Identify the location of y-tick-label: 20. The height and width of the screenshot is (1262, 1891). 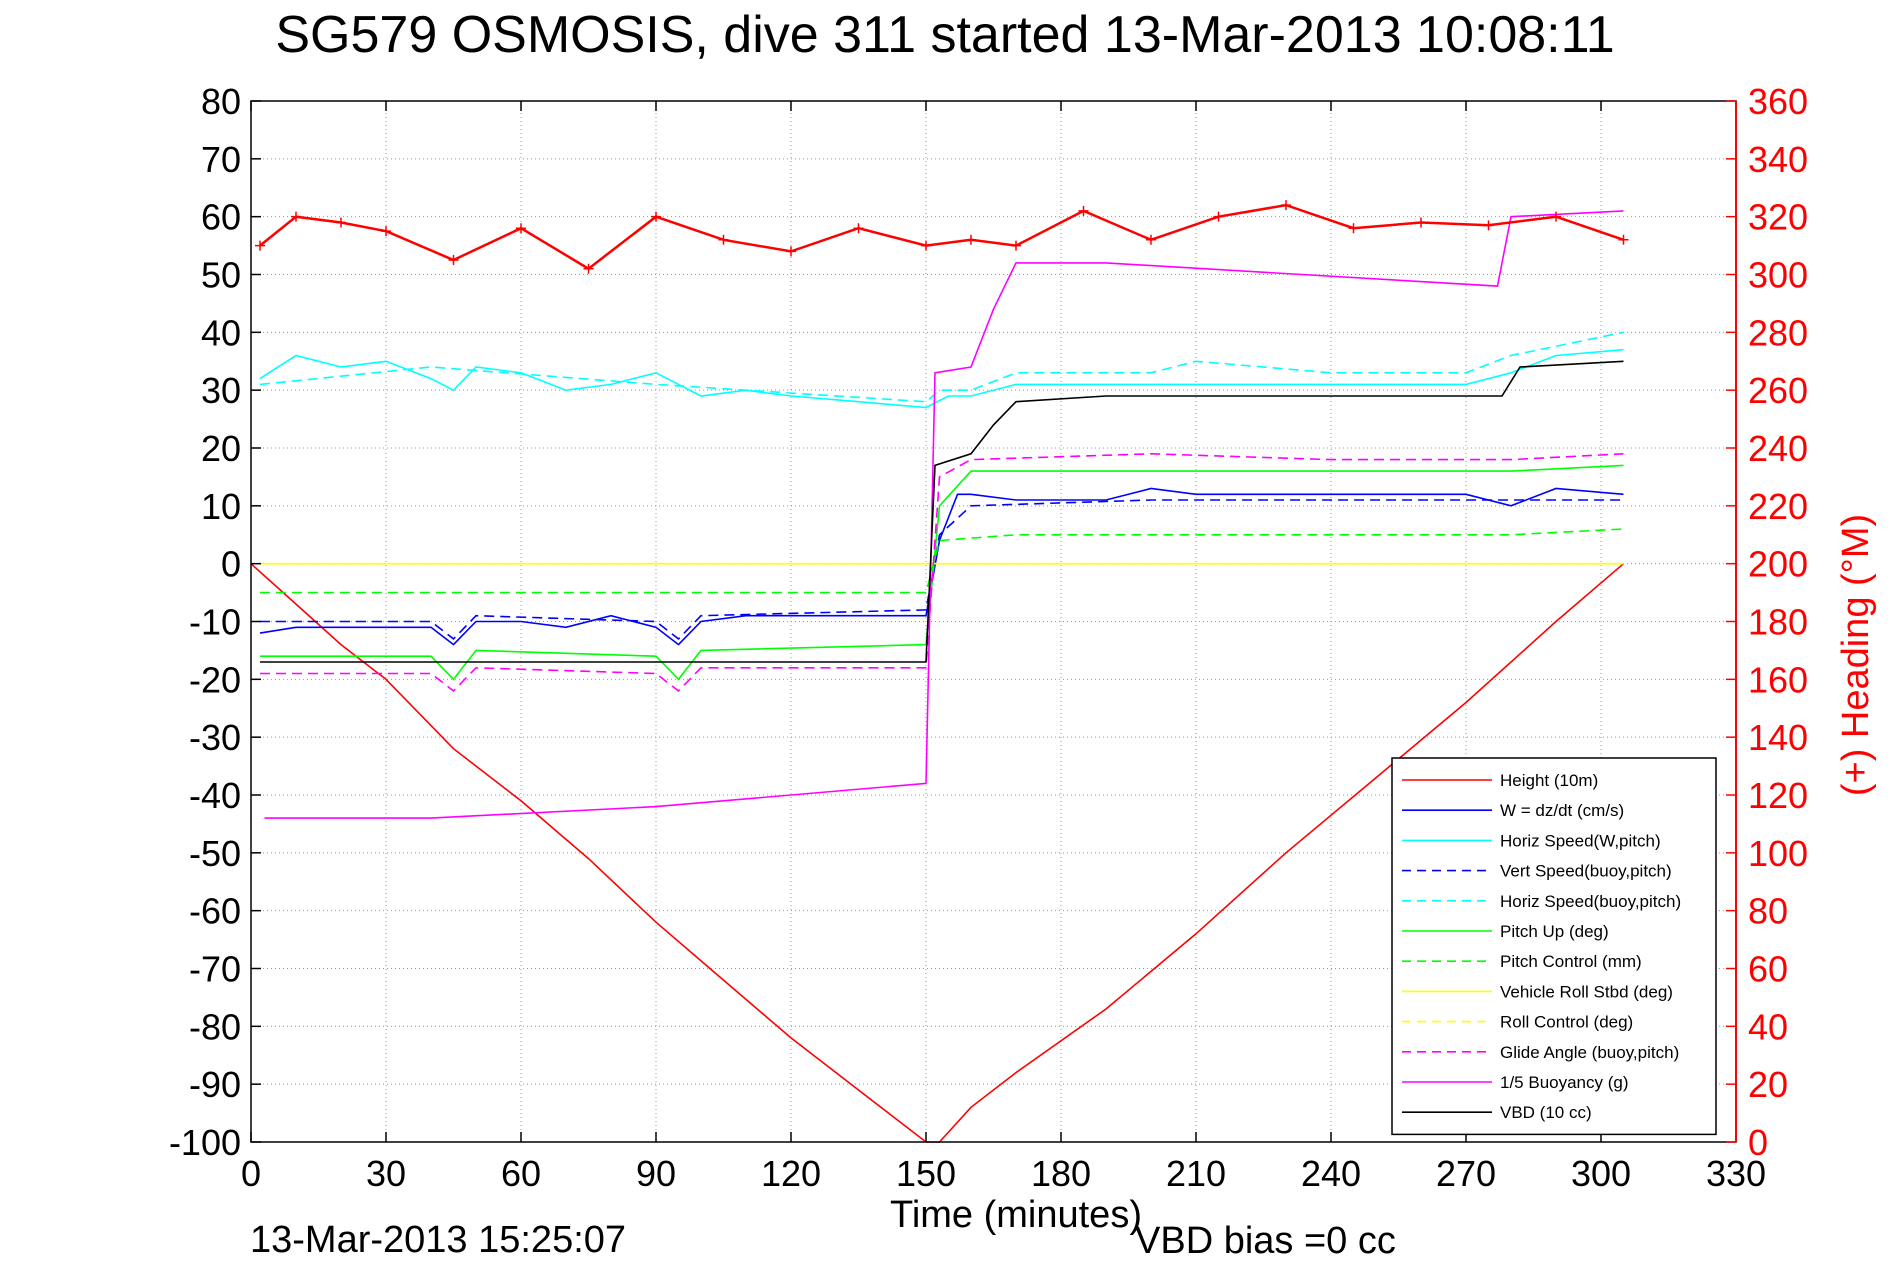
(221, 448).